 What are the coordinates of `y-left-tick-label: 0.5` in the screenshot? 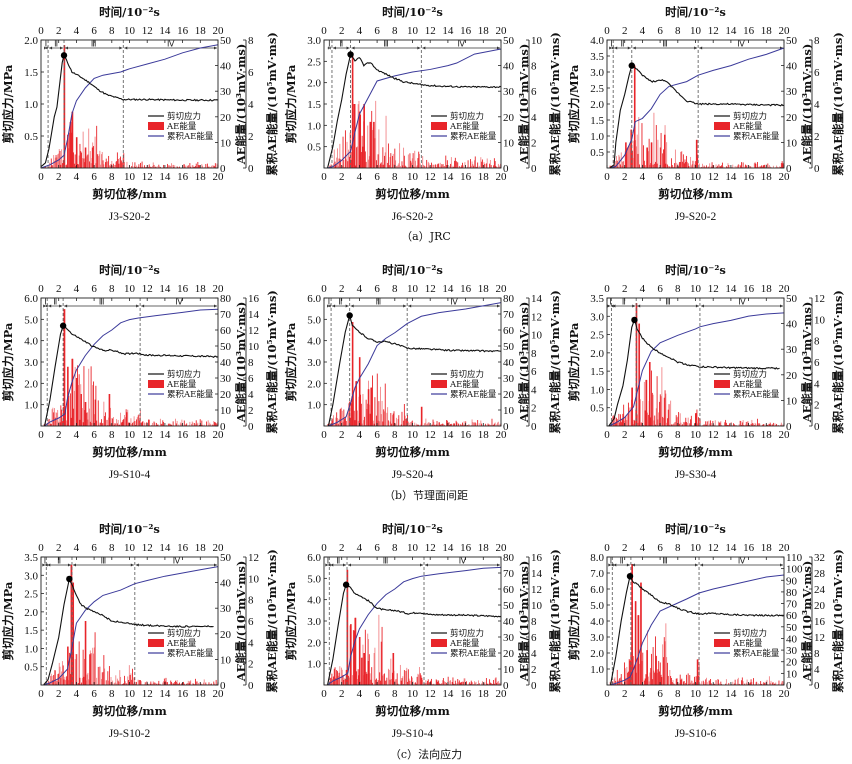 It's located at (31, 668).